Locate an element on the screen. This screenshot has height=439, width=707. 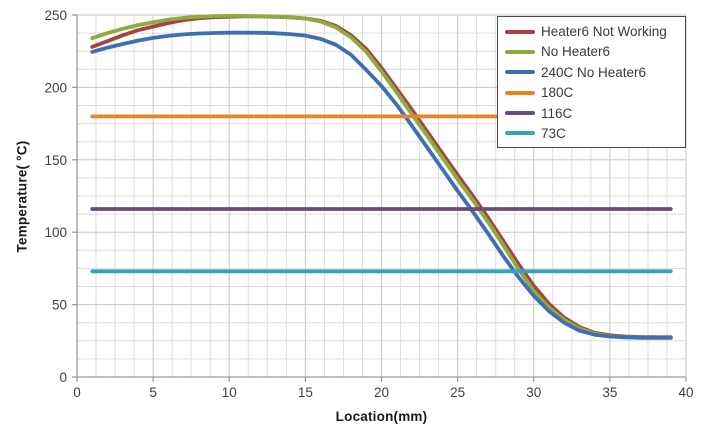
legend-item: No Heater6 is located at coordinates (592, 51).